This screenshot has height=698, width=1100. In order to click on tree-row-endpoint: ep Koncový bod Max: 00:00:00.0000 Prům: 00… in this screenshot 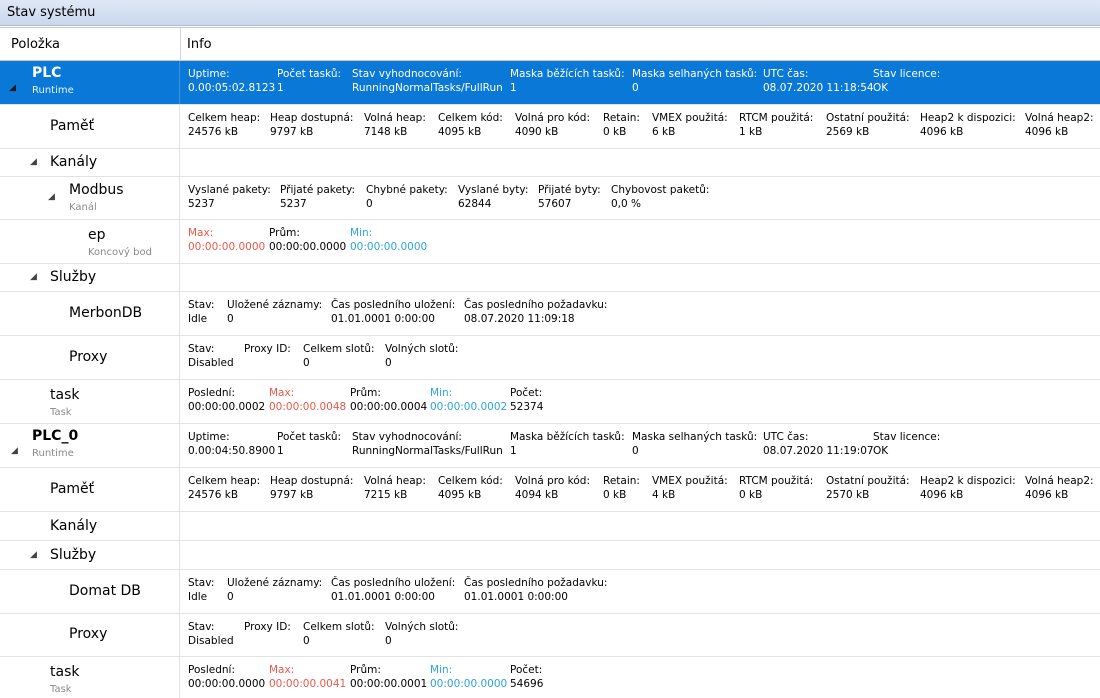, I will do `click(550, 242)`.